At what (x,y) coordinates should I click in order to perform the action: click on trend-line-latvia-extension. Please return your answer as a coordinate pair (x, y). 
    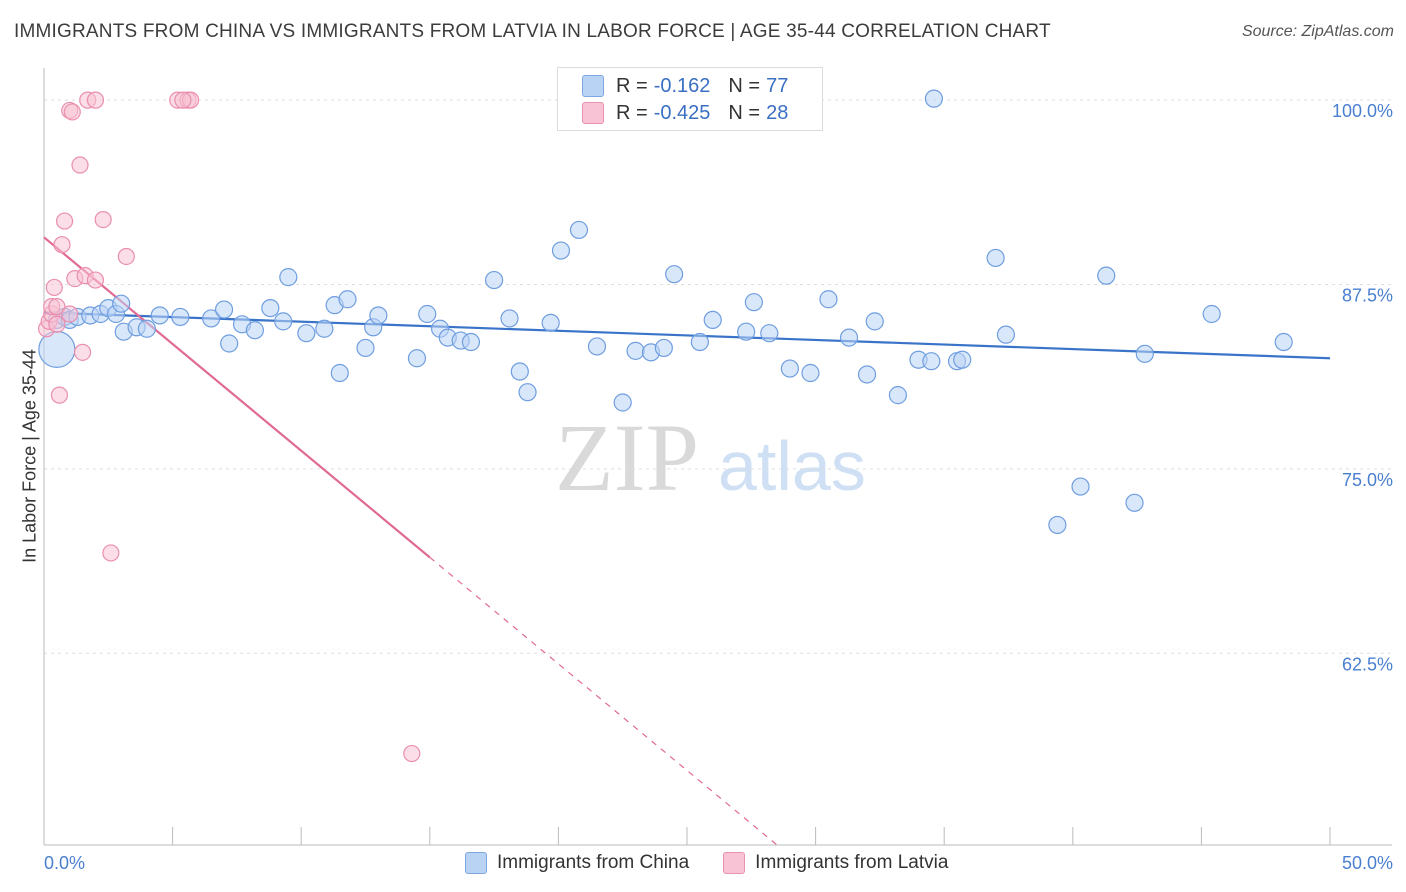
    Looking at the image, I should click on (603, 701).